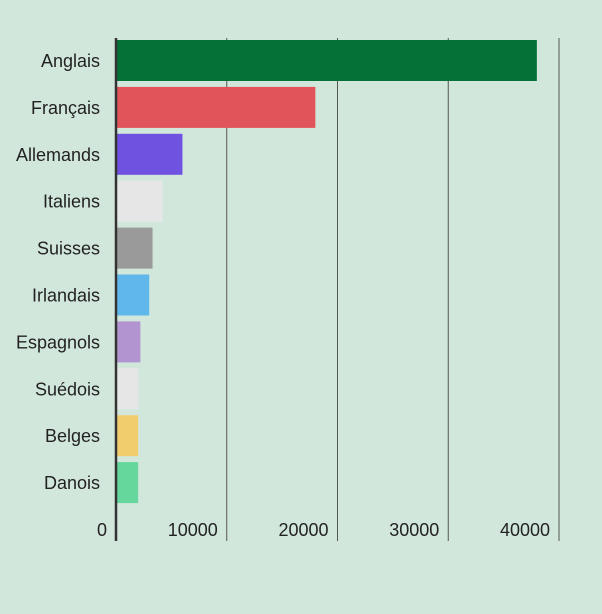 This screenshot has height=614, width=602. I want to click on category-label-danois: Danois, so click(72, 483).